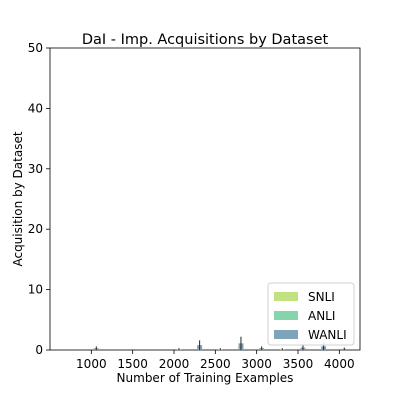  Describe the element at coordinates (35, 48) in the screenshot. I see `y-tick-label: 50` at that location.